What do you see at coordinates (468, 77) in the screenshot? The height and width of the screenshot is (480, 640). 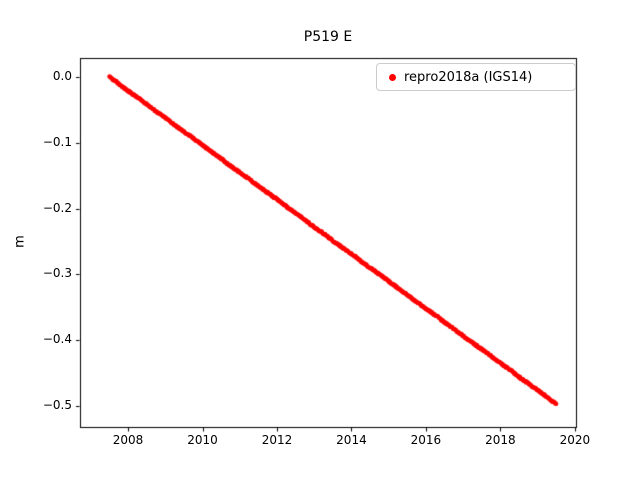 I see `legend-label: repro2018a (IGS14)` at bounding box center [468, 77].